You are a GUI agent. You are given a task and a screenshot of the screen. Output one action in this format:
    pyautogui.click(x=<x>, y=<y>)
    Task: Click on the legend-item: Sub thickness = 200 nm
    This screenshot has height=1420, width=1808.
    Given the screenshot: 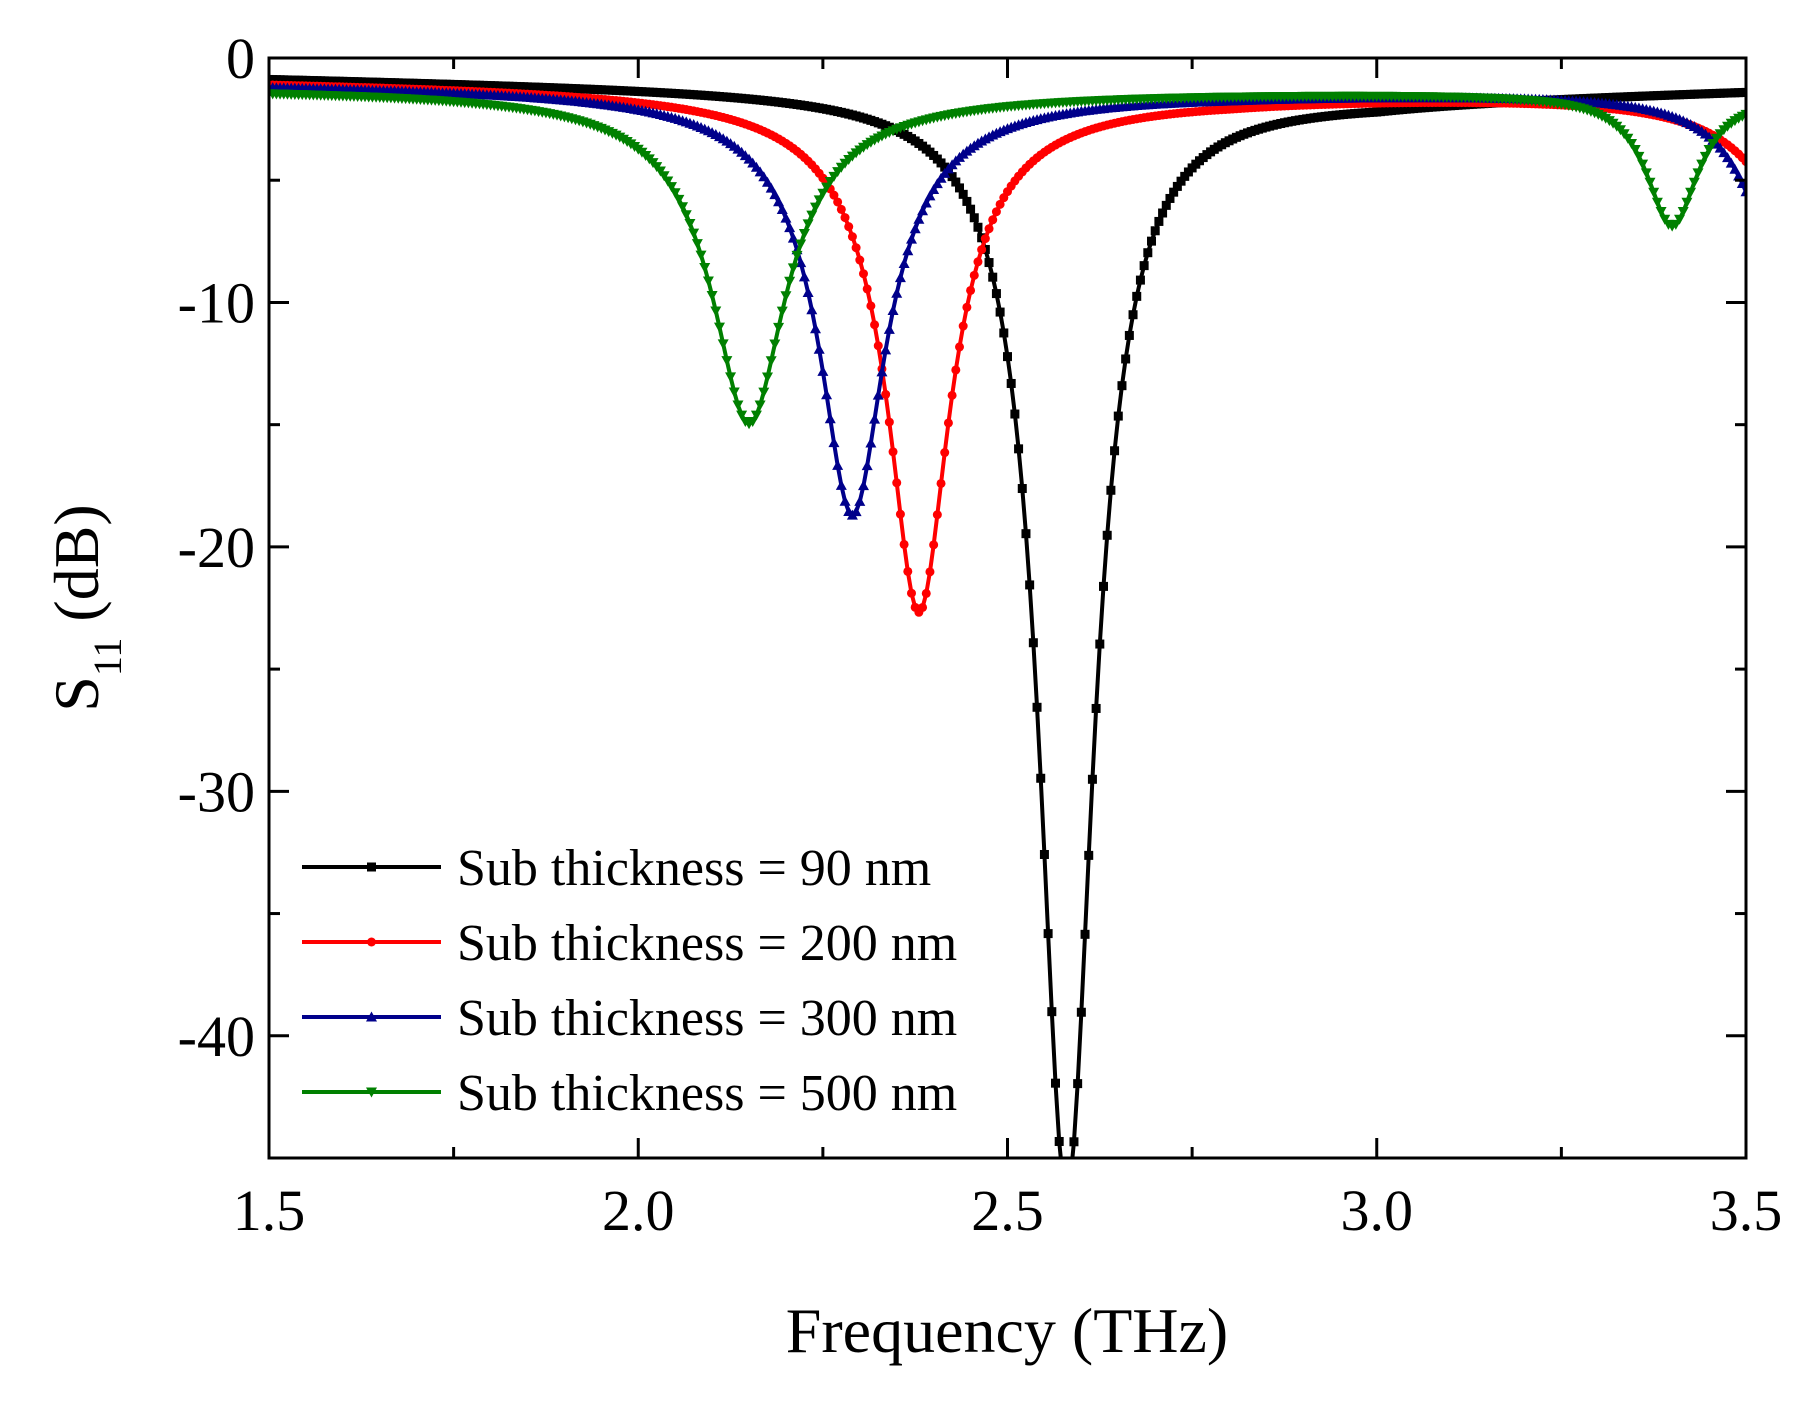 What is the action you would take?
    pyautogui.click(x=629, y=943)
    